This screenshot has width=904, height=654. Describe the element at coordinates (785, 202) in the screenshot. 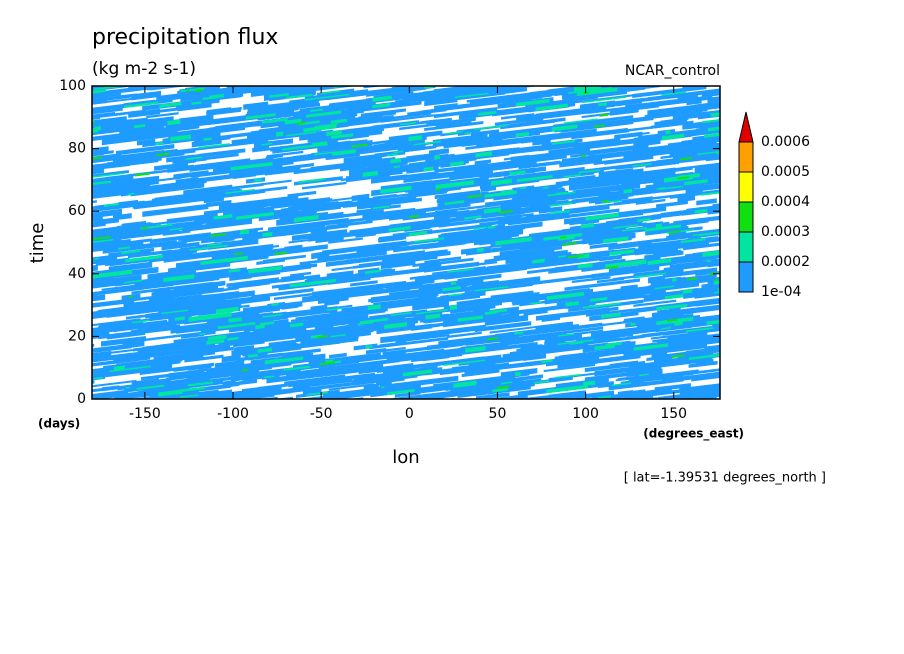

I see `colorbar-label: 0.0004` at that location.